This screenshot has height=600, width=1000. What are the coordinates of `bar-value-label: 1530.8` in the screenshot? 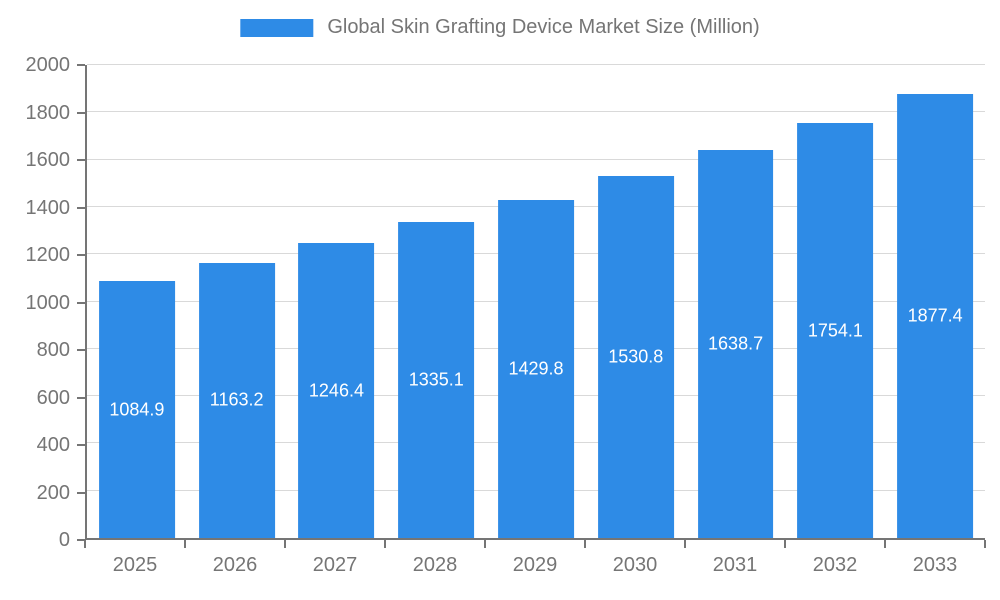 It's located at (636, 356).